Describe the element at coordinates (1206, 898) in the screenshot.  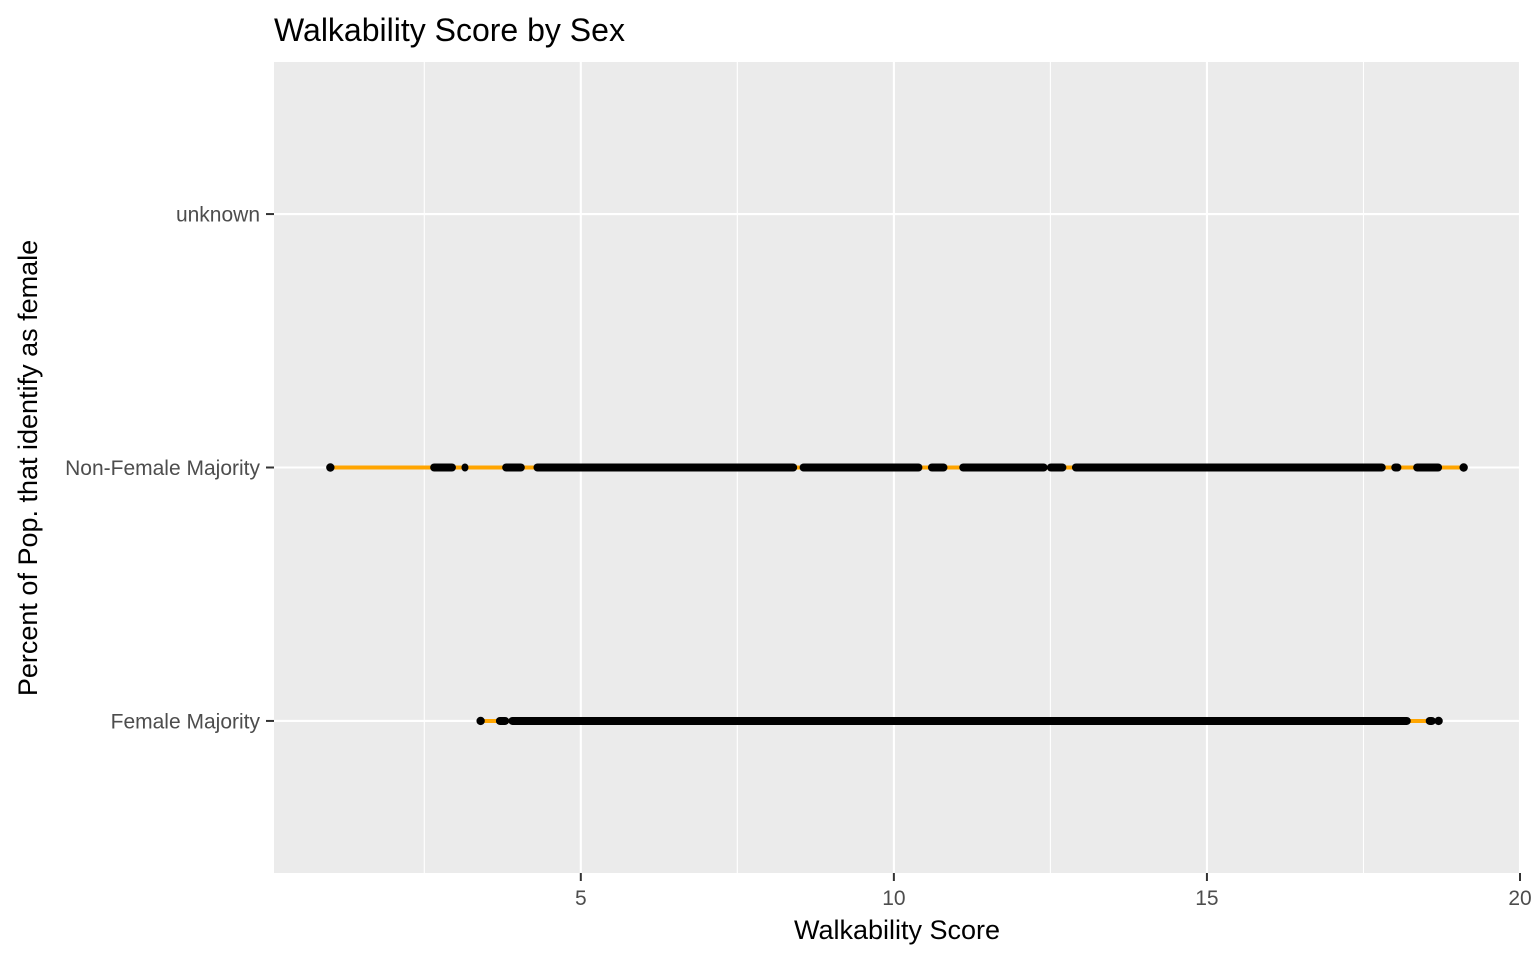
I see `x-tick-label-2: 15` at that location.